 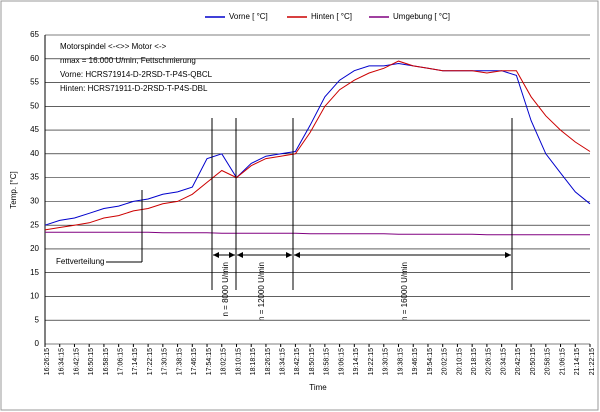 I want to click on x-tick-label: 20:10:15, so click(x=459, y=361).